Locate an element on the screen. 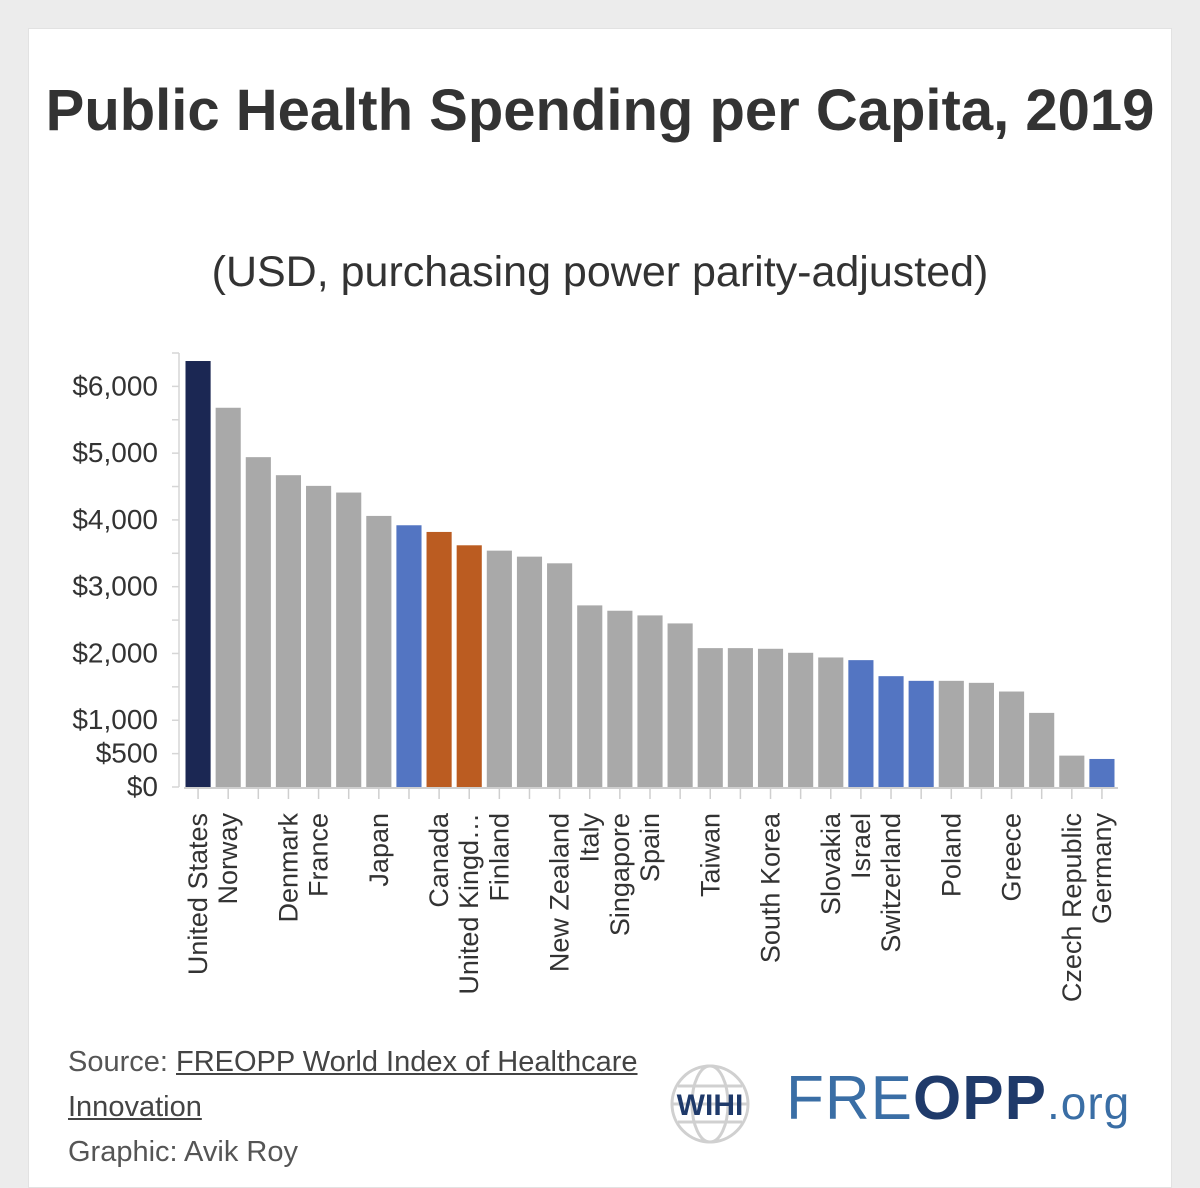  x-tick-label: South Korea is located at coordinates (771, 887).